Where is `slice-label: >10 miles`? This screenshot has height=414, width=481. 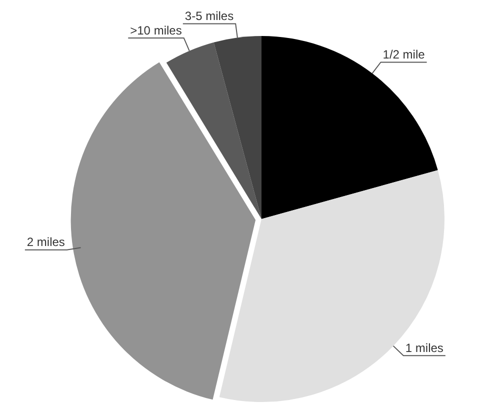 slice-label: >10 miles is located at coordinates (156, 30).